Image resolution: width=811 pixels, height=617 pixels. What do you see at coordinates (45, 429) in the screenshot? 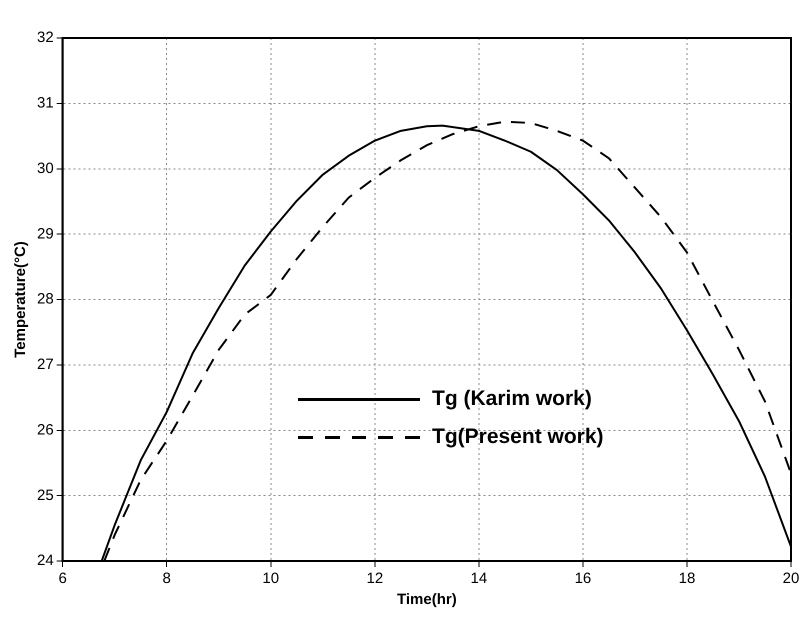
I see `y-tick-label: 26` at bounding box center [45, 429].